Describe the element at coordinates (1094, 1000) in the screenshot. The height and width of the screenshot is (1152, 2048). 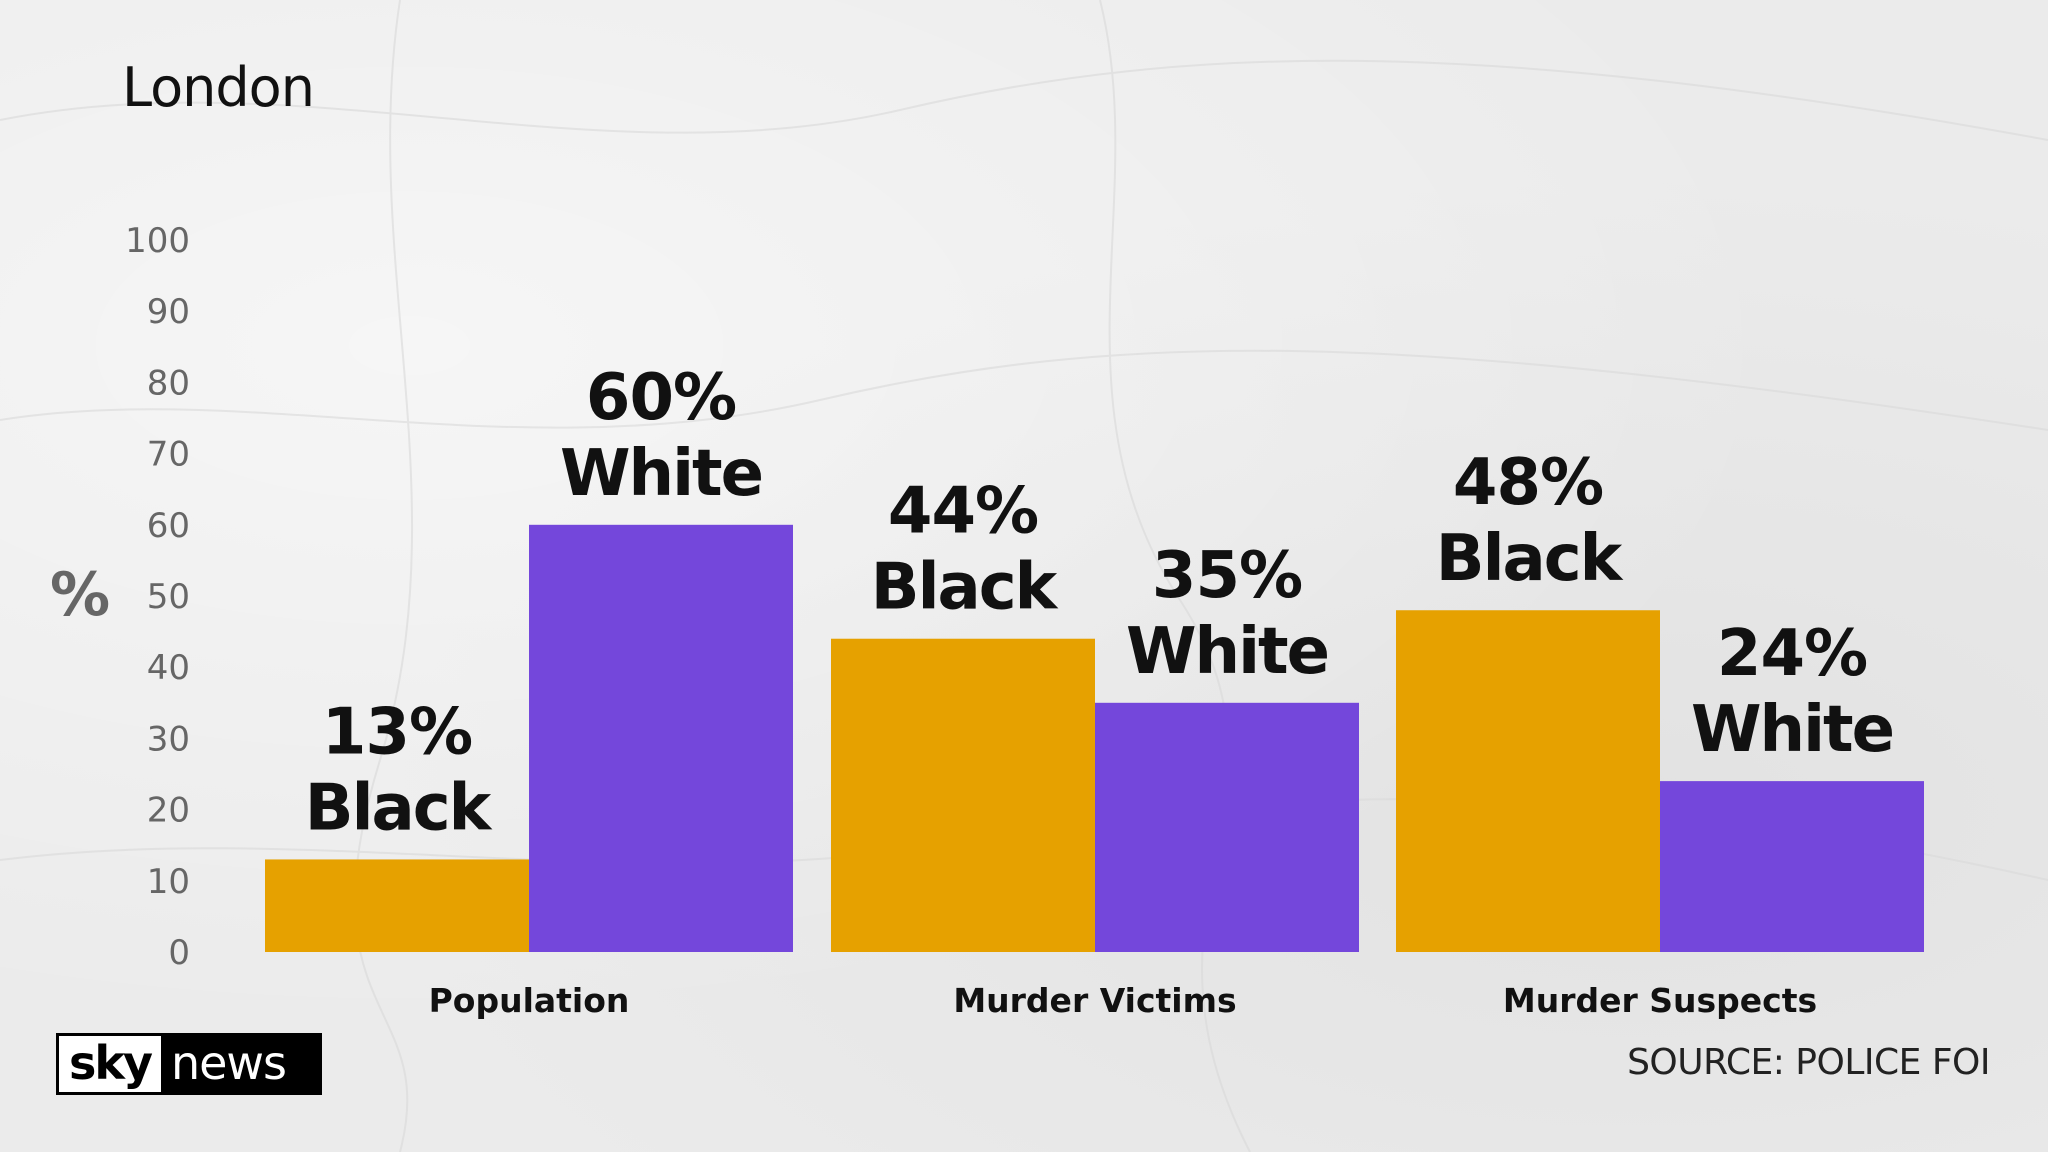
I see `x-category-label: Murder Victims` at that location.